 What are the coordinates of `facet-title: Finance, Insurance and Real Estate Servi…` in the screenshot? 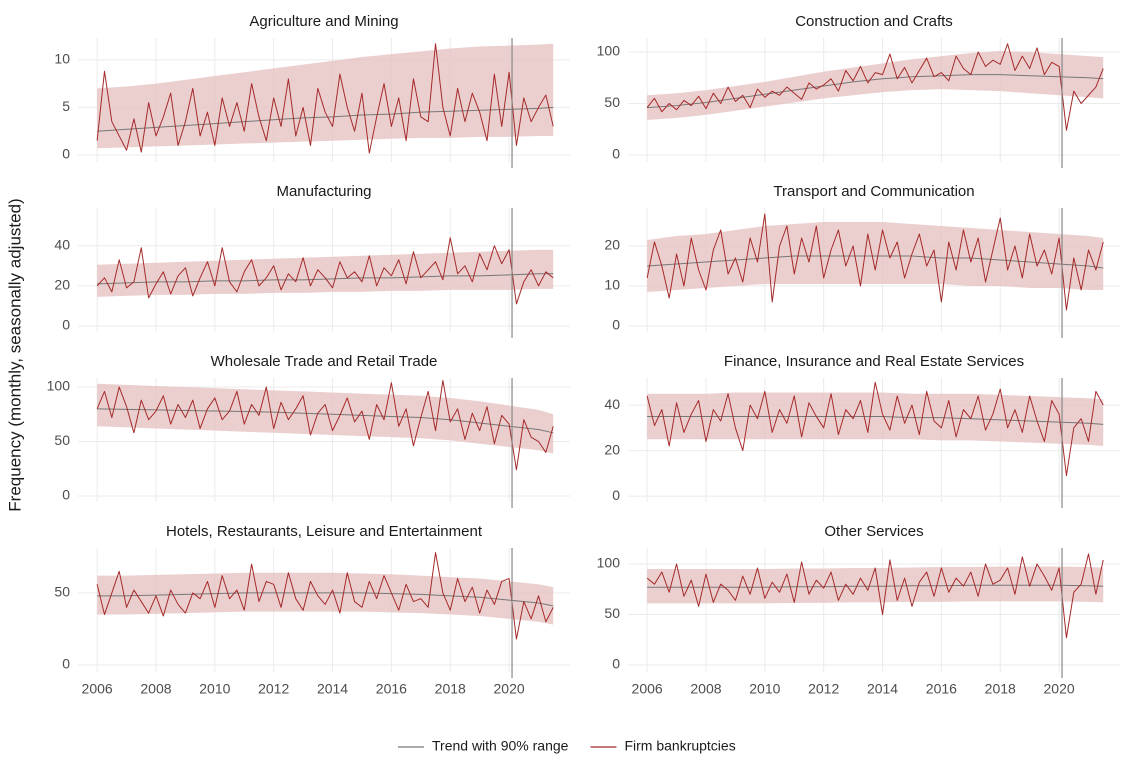 It's located at (874, 361).